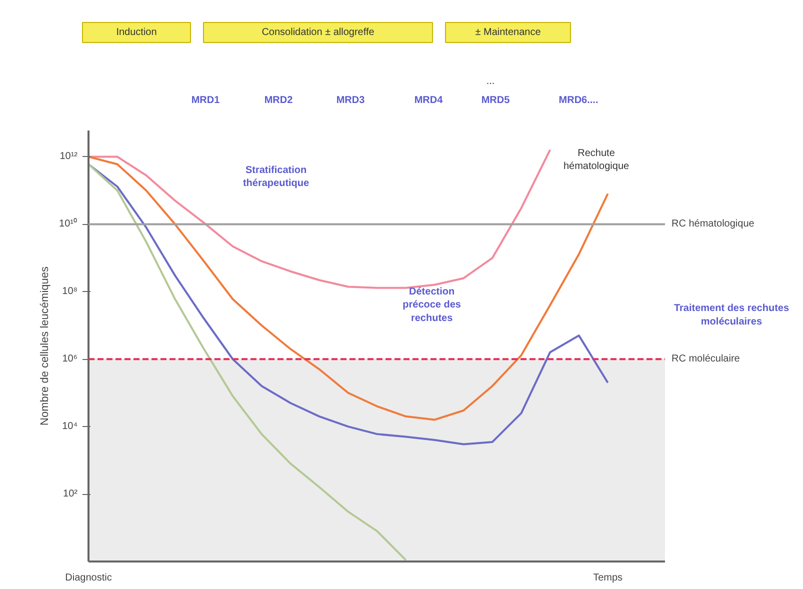 The width and height of the screenshot is (803, 589). Describe the element at coordinates (88, 578) in the screenshot. I see `x-tick-label: Diagnostic` at that location.